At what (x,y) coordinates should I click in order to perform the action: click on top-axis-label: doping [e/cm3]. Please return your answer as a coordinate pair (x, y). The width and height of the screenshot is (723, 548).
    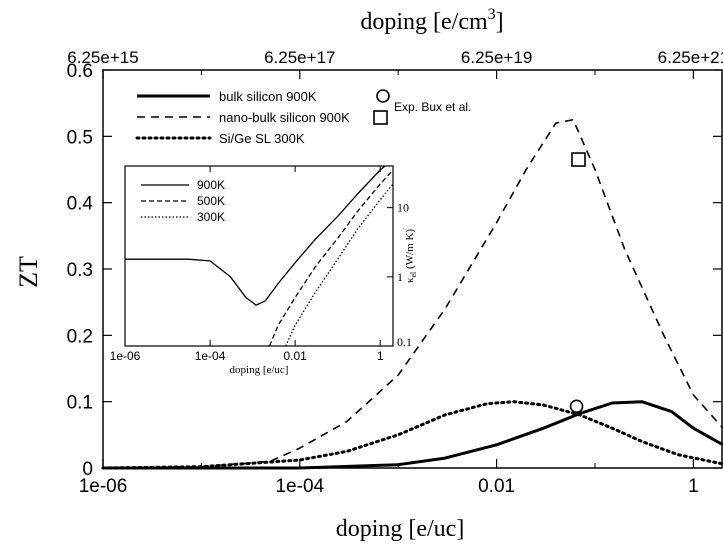
    Looking at the image, I should click on (431, 20).